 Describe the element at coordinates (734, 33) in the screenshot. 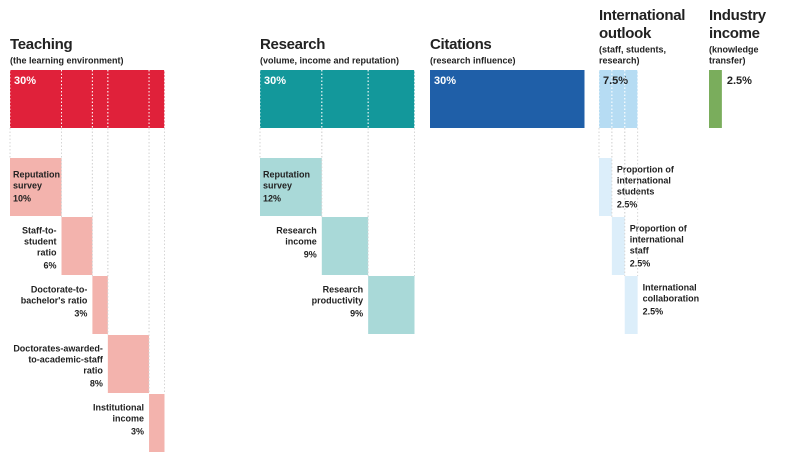

I see `pillar-title: income` at that location.